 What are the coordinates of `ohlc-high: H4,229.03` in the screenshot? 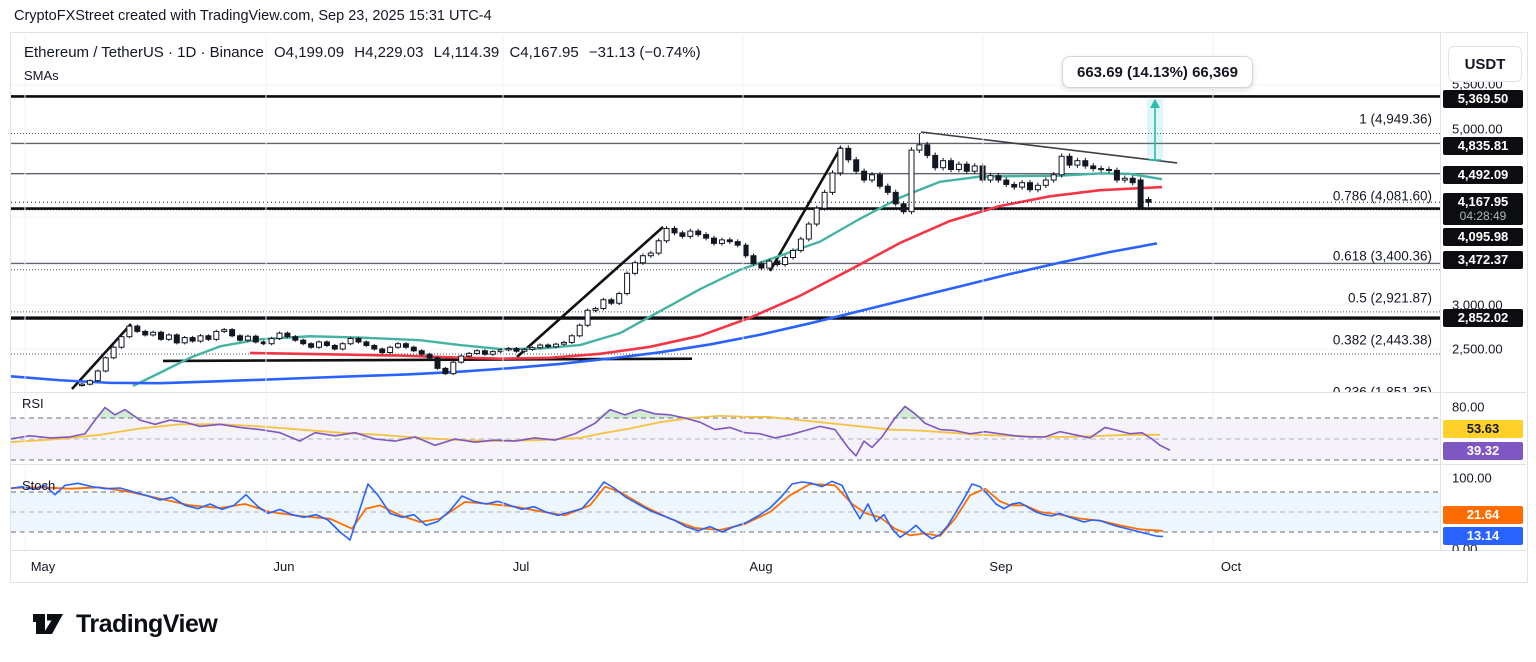 It's located at (389, 52).